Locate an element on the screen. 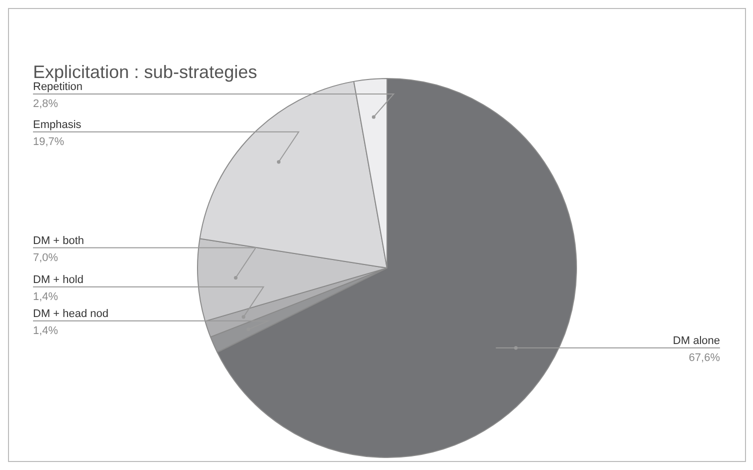 This screenshot has width=753, height=470. slice-label: Repetition is located at coordinates (58, 87).